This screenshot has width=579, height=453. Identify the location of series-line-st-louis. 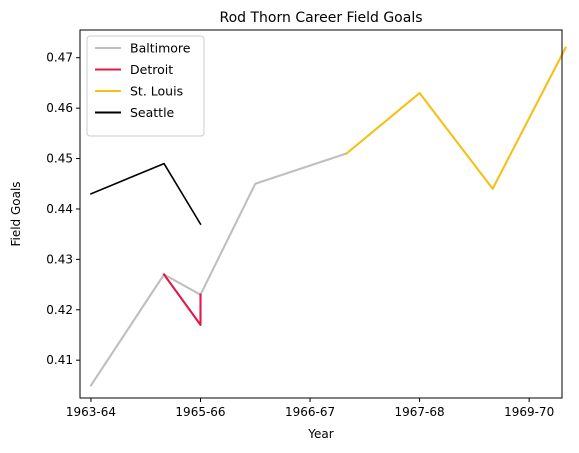
(456, 118).